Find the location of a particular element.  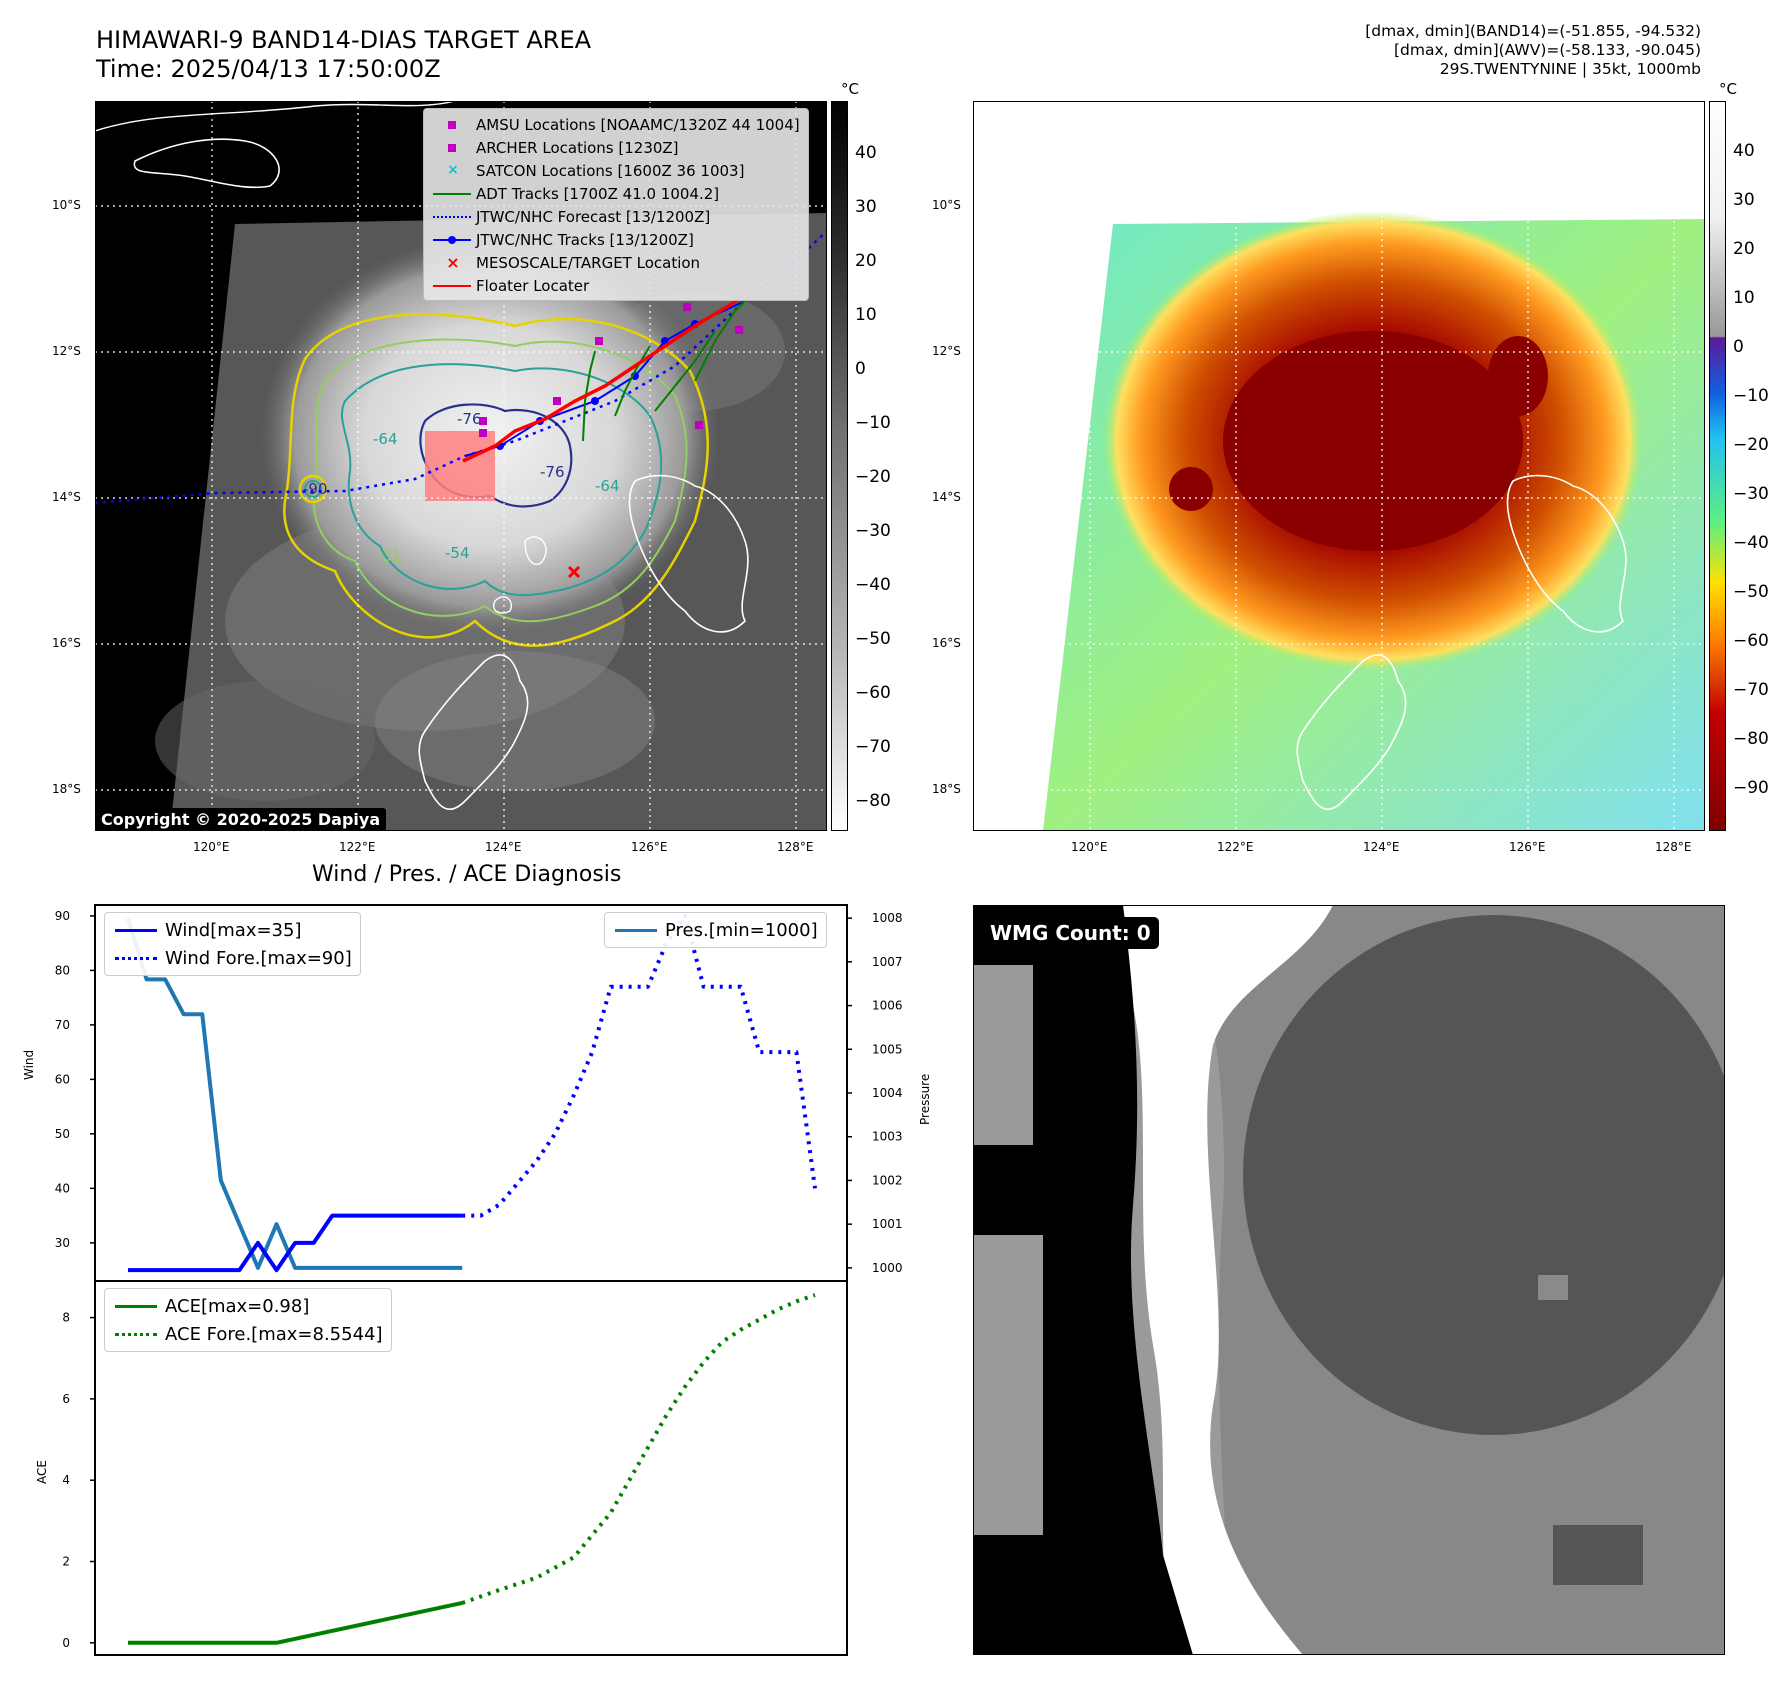

coastline-western-aus is located at coordinates (473, 732).